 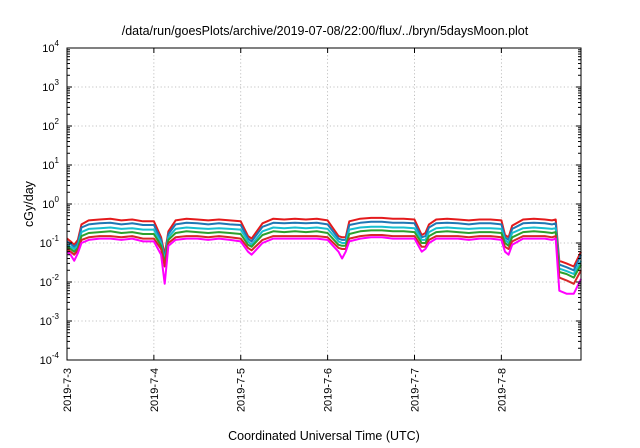 I want to click on series-lines, so click(x=324, y=255).